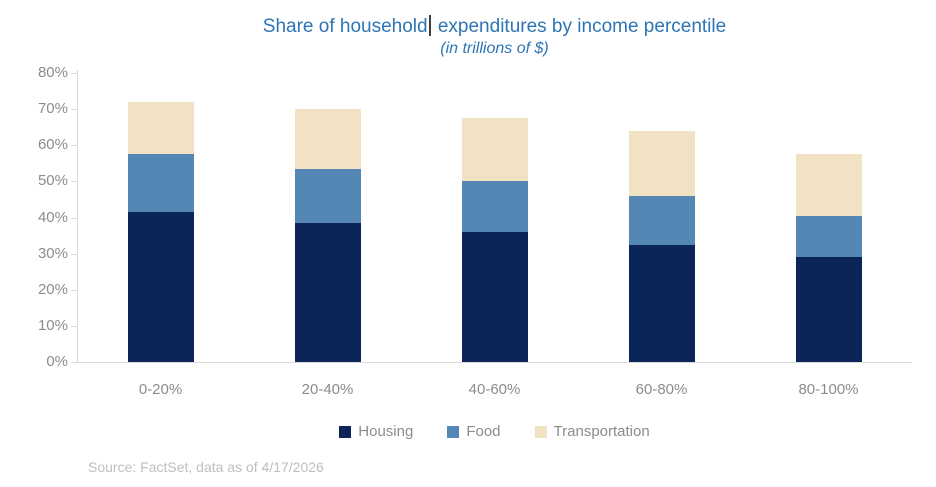 Image resolution: width=936 pixels, height=487 pixels. Describe the element at coordinates (77, 216) in the screenshot. I see `y-axis-line` at that location.